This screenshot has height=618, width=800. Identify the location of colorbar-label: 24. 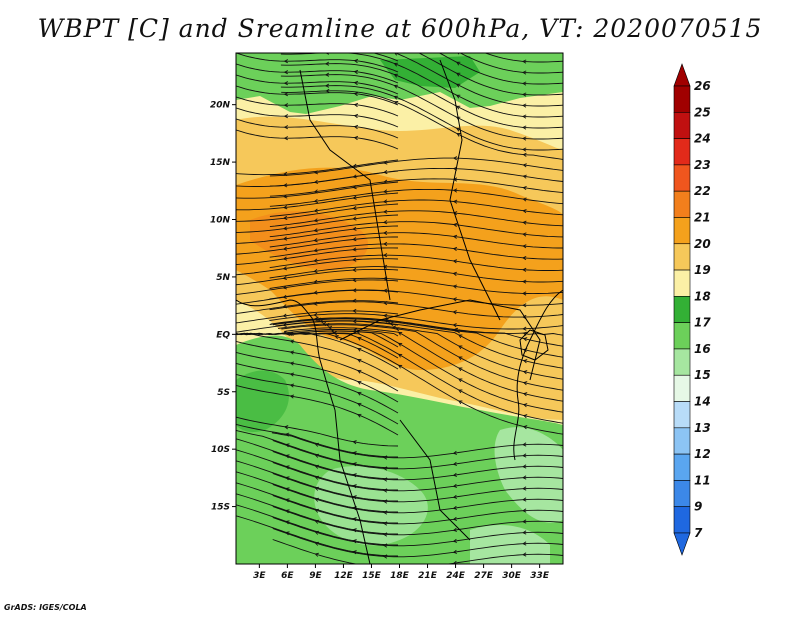
(702, 139).